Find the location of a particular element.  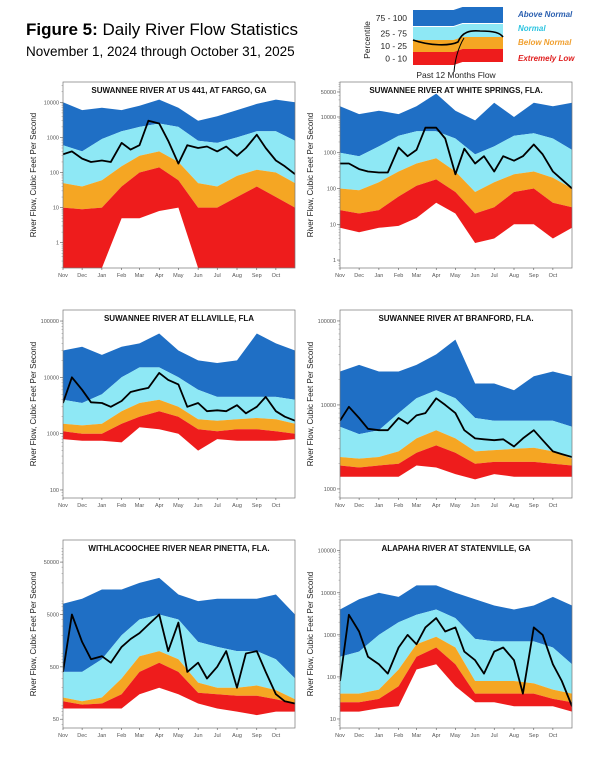

legend-range-label: 10 - 25 is located at coordinates (394, 46).